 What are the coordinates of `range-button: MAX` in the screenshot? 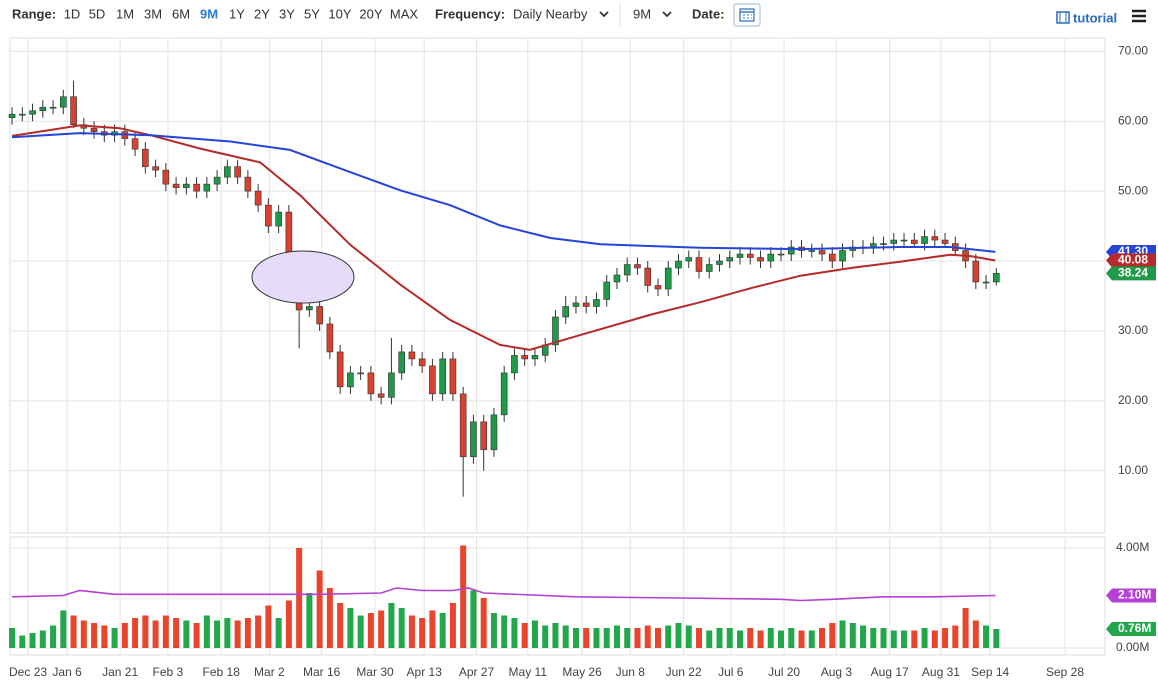 It's located at (404, 13).